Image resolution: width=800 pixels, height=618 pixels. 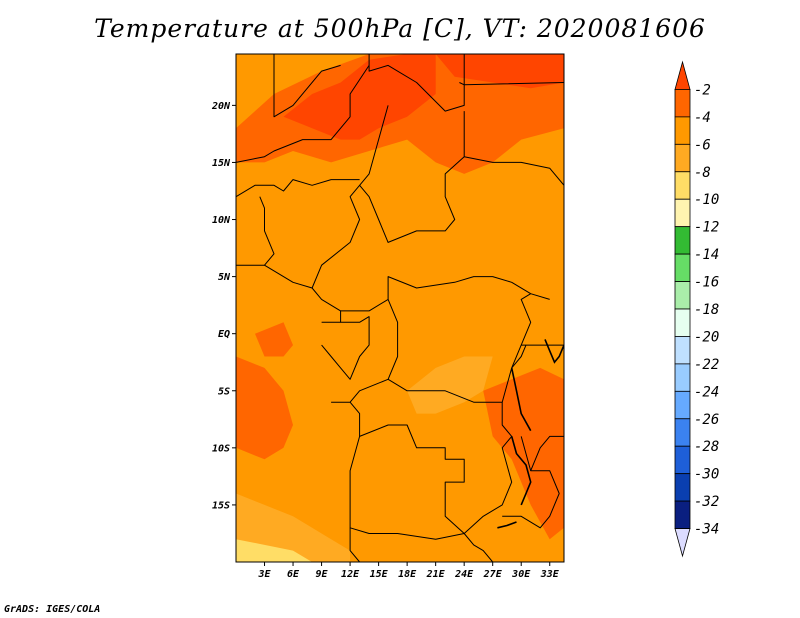 I want to click on lat-tick-label: 15S, so click(x=221, y=505).